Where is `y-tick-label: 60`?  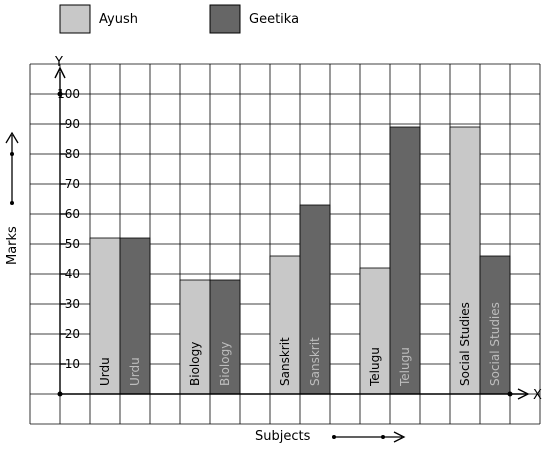
y-tick-label: 60 is located at coordinates (72, 214).